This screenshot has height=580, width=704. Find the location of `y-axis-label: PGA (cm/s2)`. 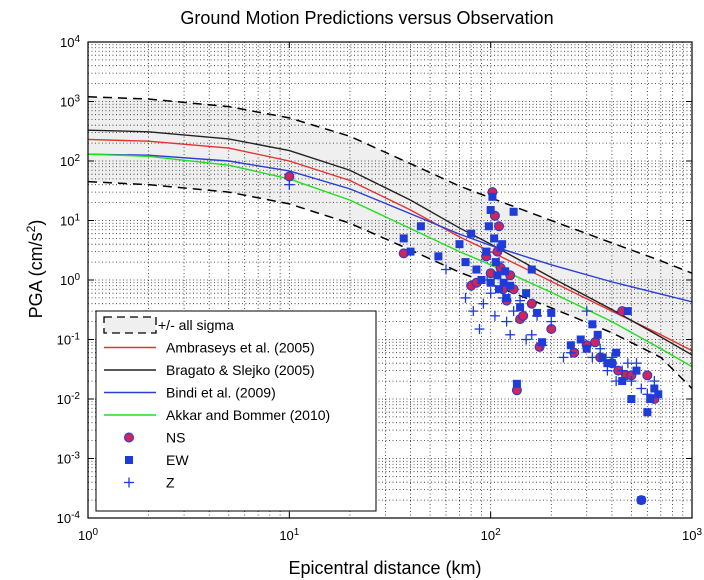

y-axis-label: PGA (cm/s2) is located at coordinates (35, 269).